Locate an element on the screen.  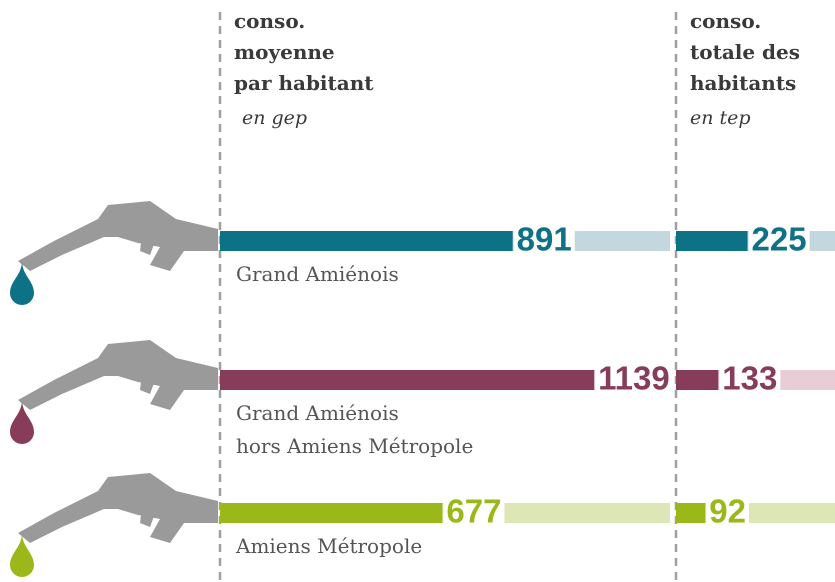
category-label: Amiens Métropole is located at coordinates (328, 546).